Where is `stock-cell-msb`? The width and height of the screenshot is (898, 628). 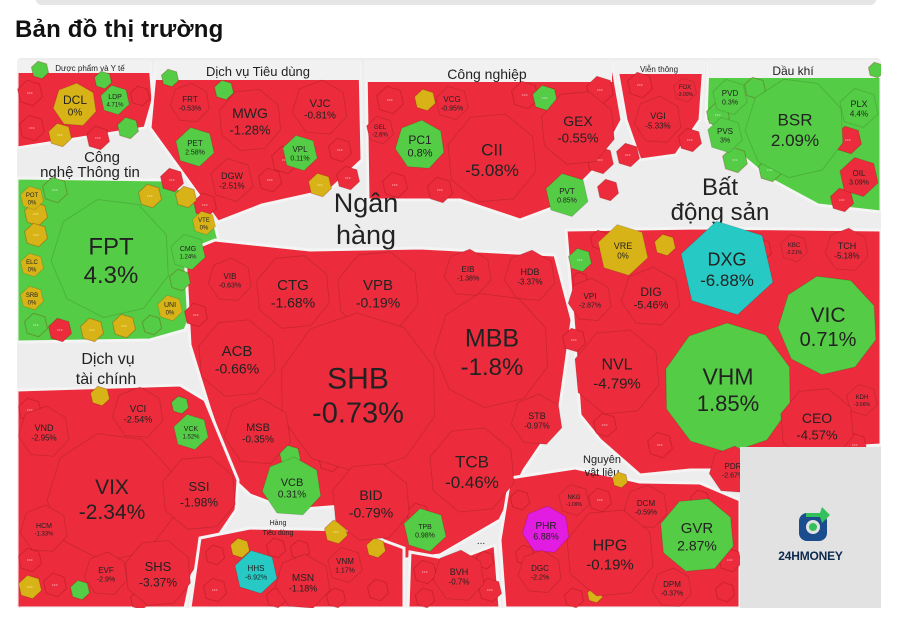 stock-cell-msb is located at coordinates (257, 431).